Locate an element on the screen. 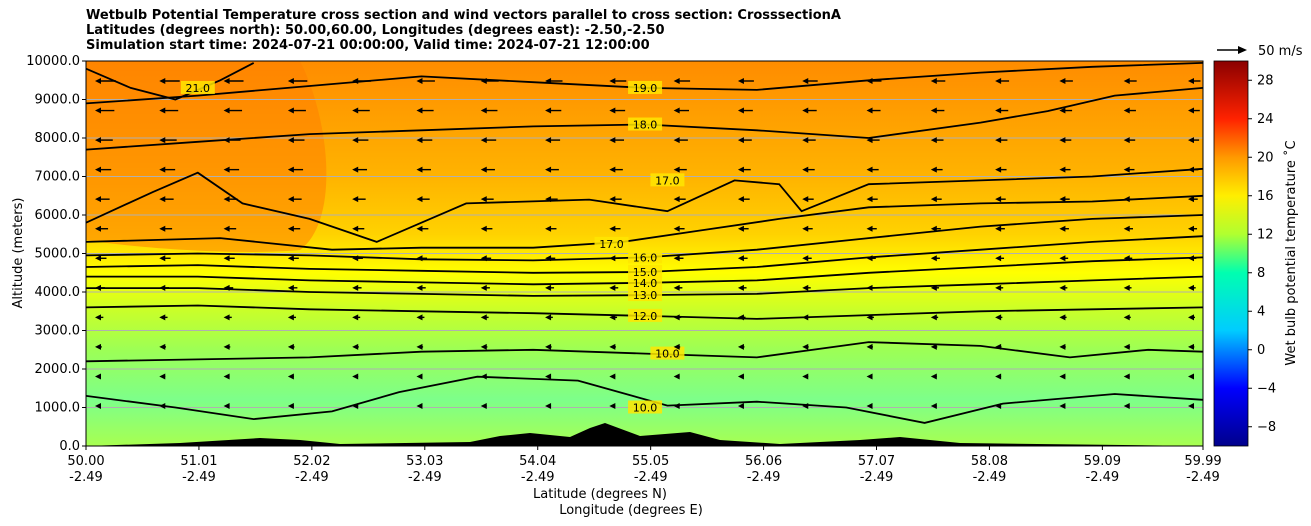 This screenshot has width=1311, height=526. y-tick-label: 6000.0 is located at coordinates (58, 215).